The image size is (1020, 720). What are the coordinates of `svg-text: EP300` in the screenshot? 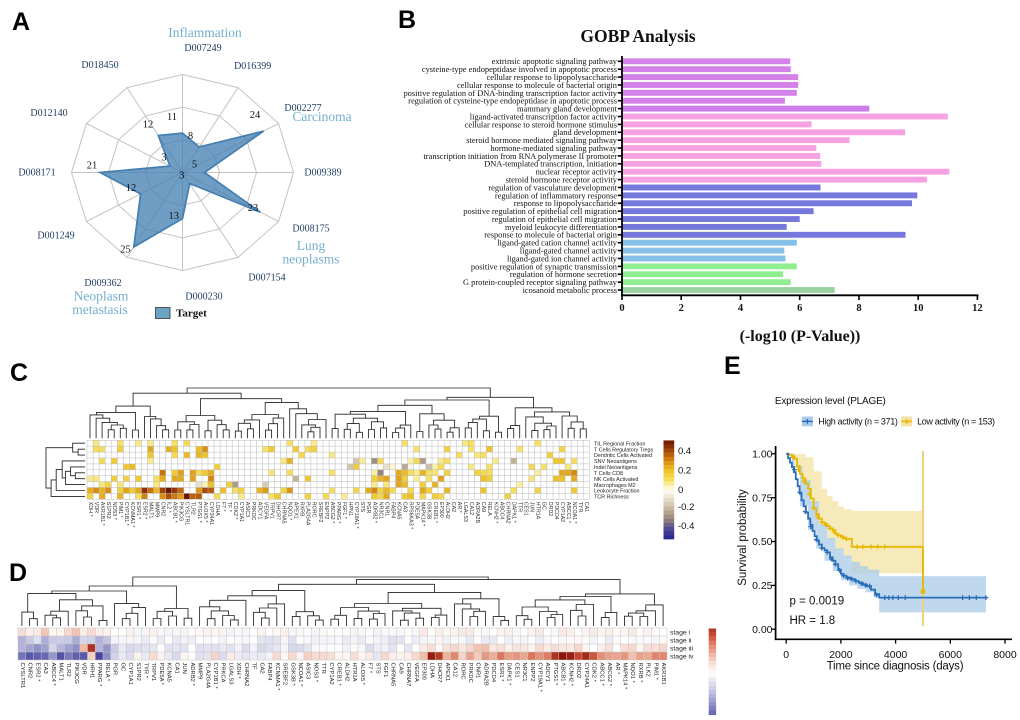 It's located at (424, 671).